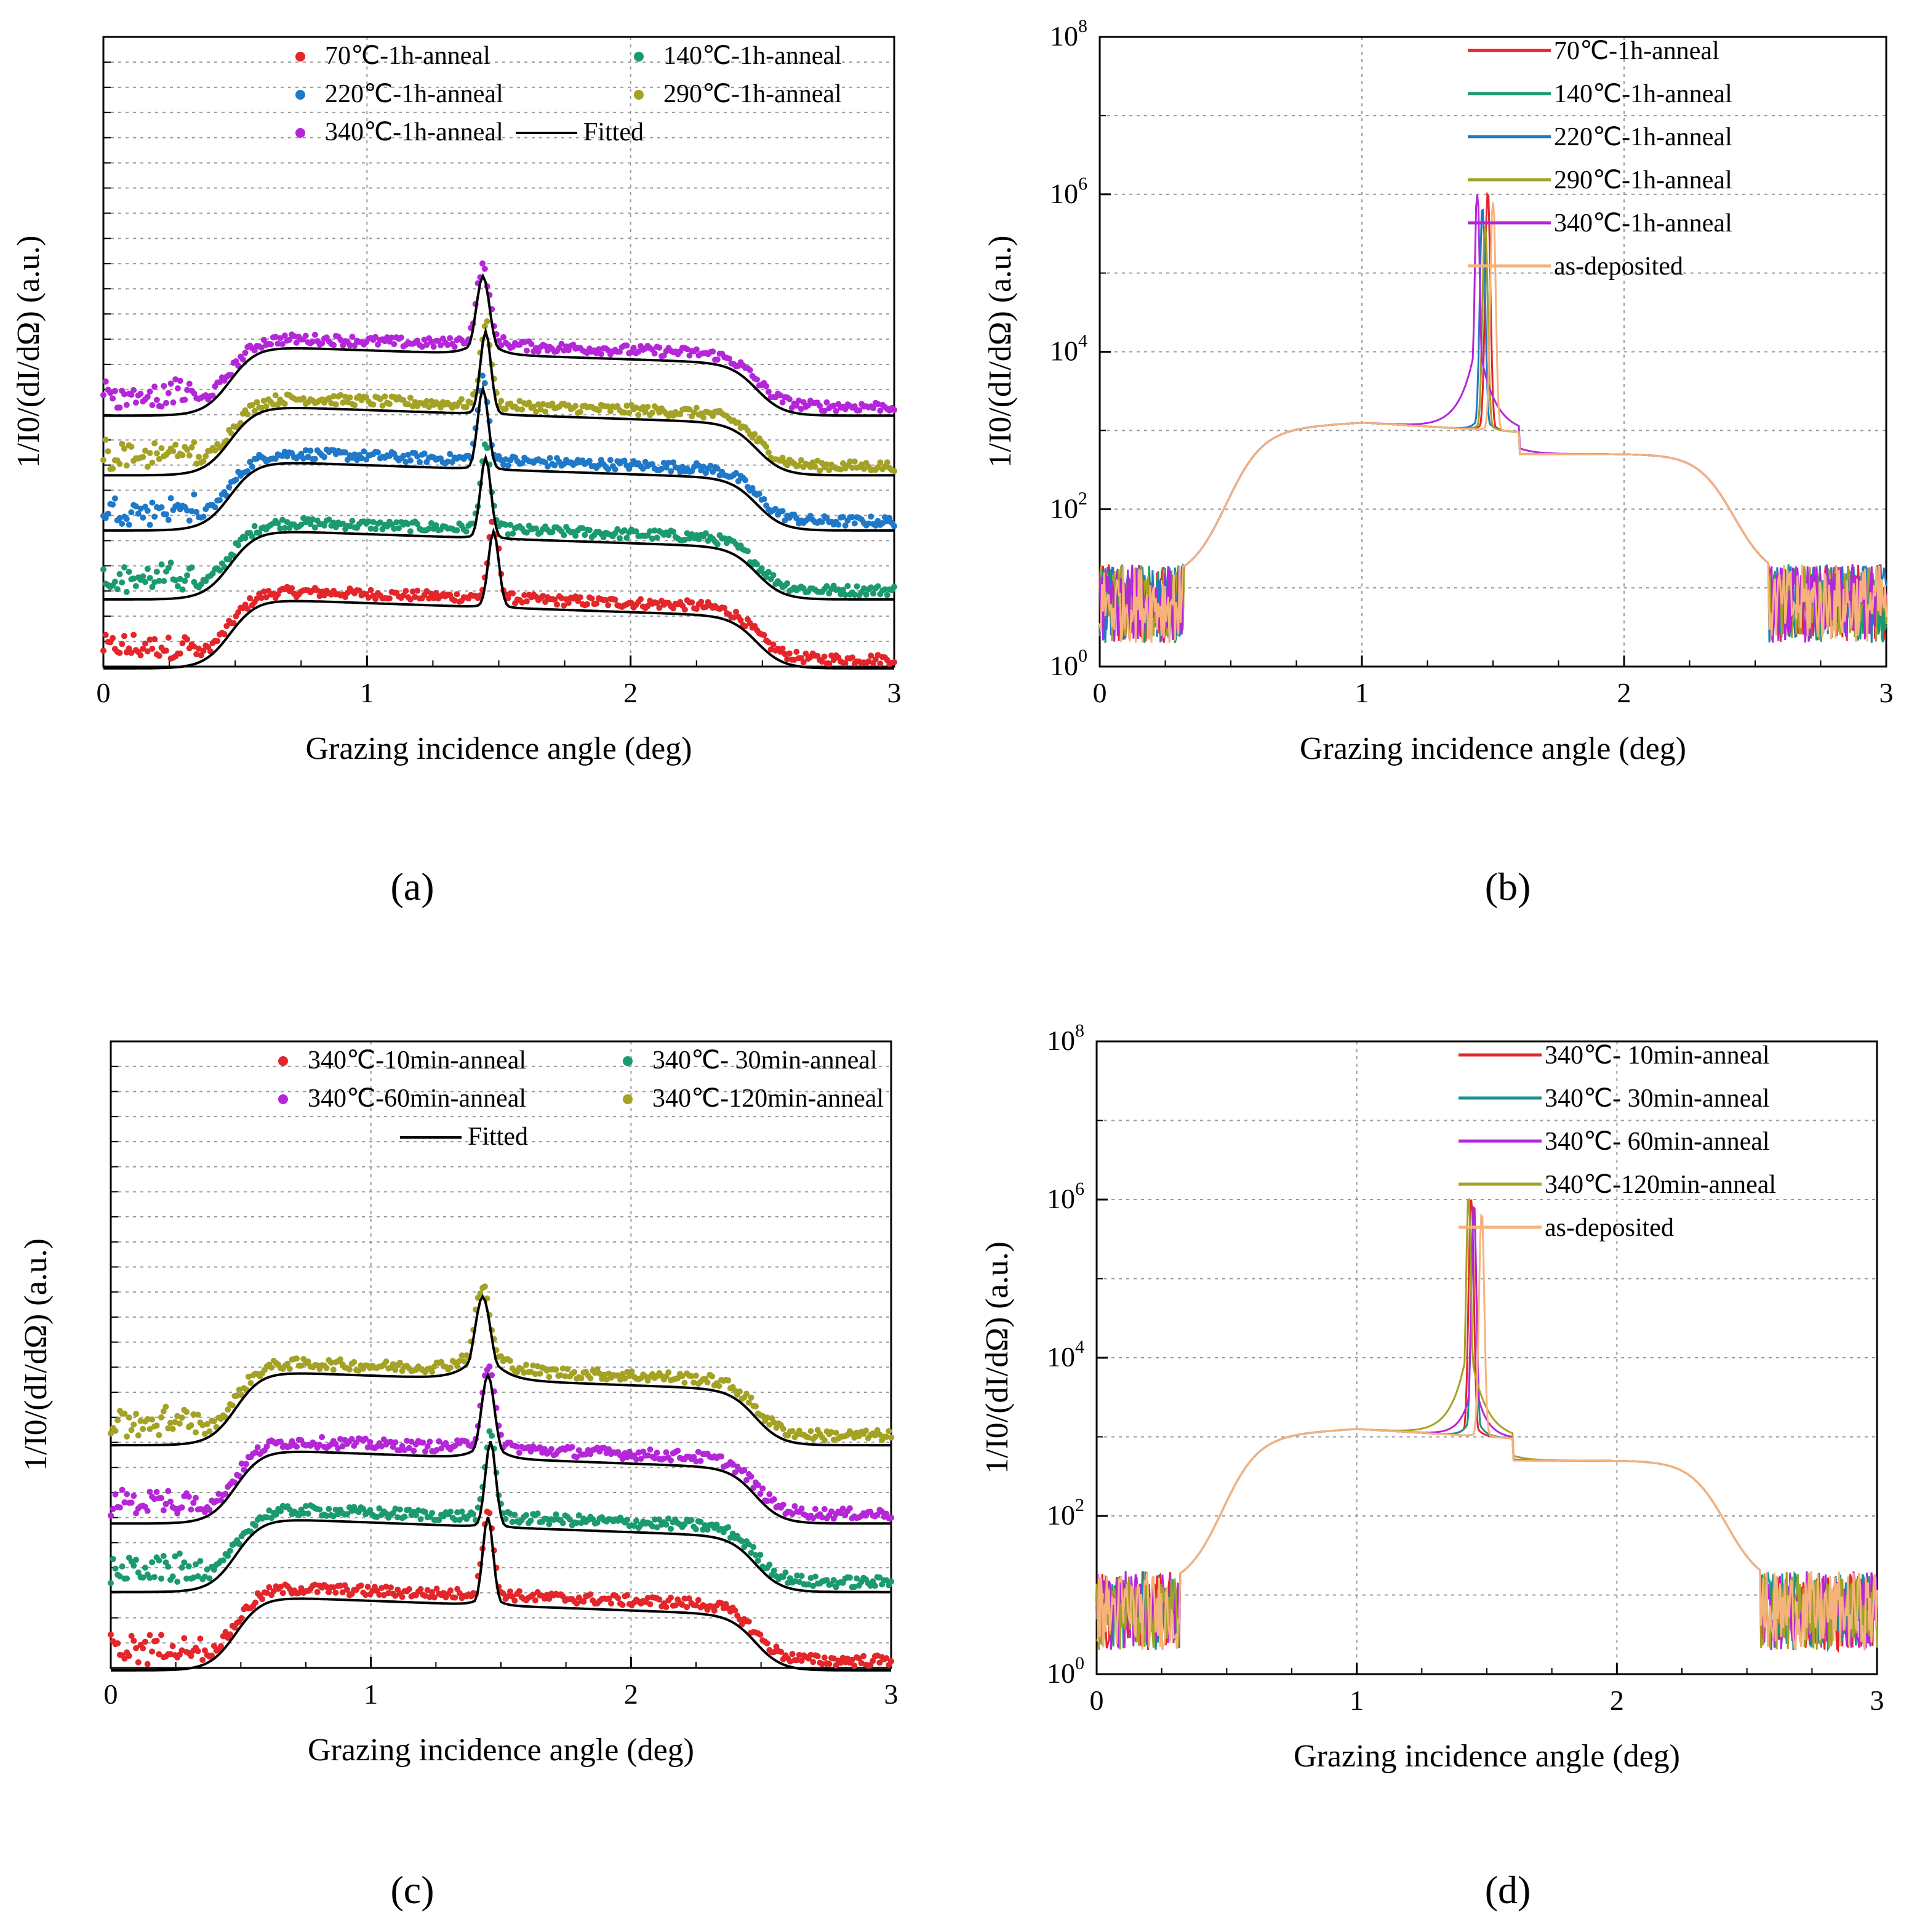 The image size is (1909, 1932). What do you see at coordinates (1877, 1700) in the screenshot?
I see `x-tick-label: 3` at bounding box center [1877, 1700].